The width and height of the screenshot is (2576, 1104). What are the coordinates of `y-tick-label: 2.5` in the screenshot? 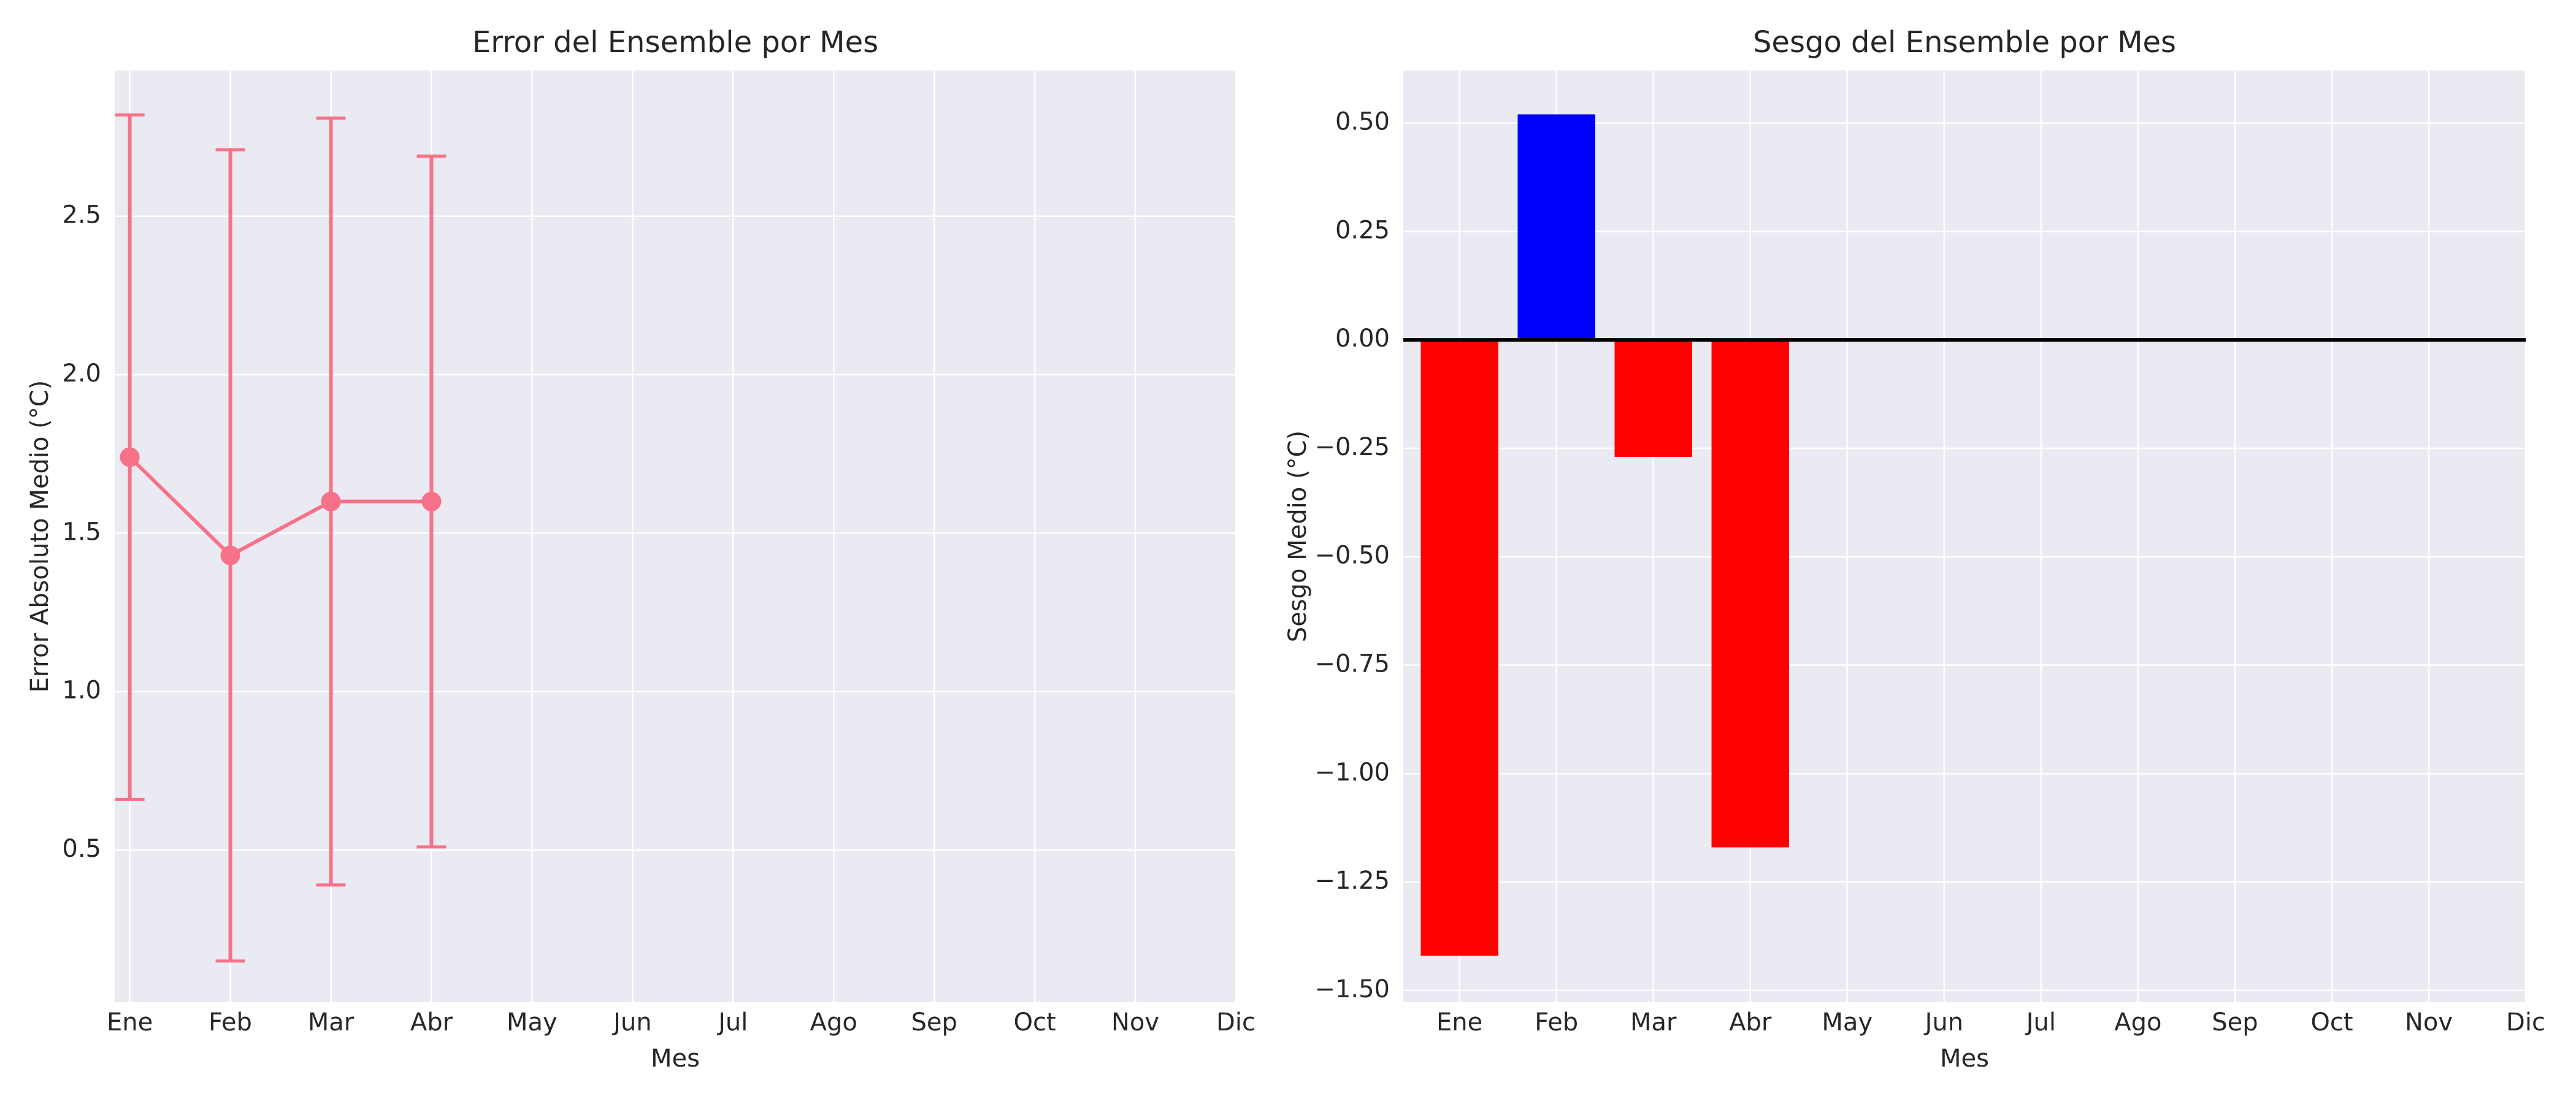 It's located at (81, 215).